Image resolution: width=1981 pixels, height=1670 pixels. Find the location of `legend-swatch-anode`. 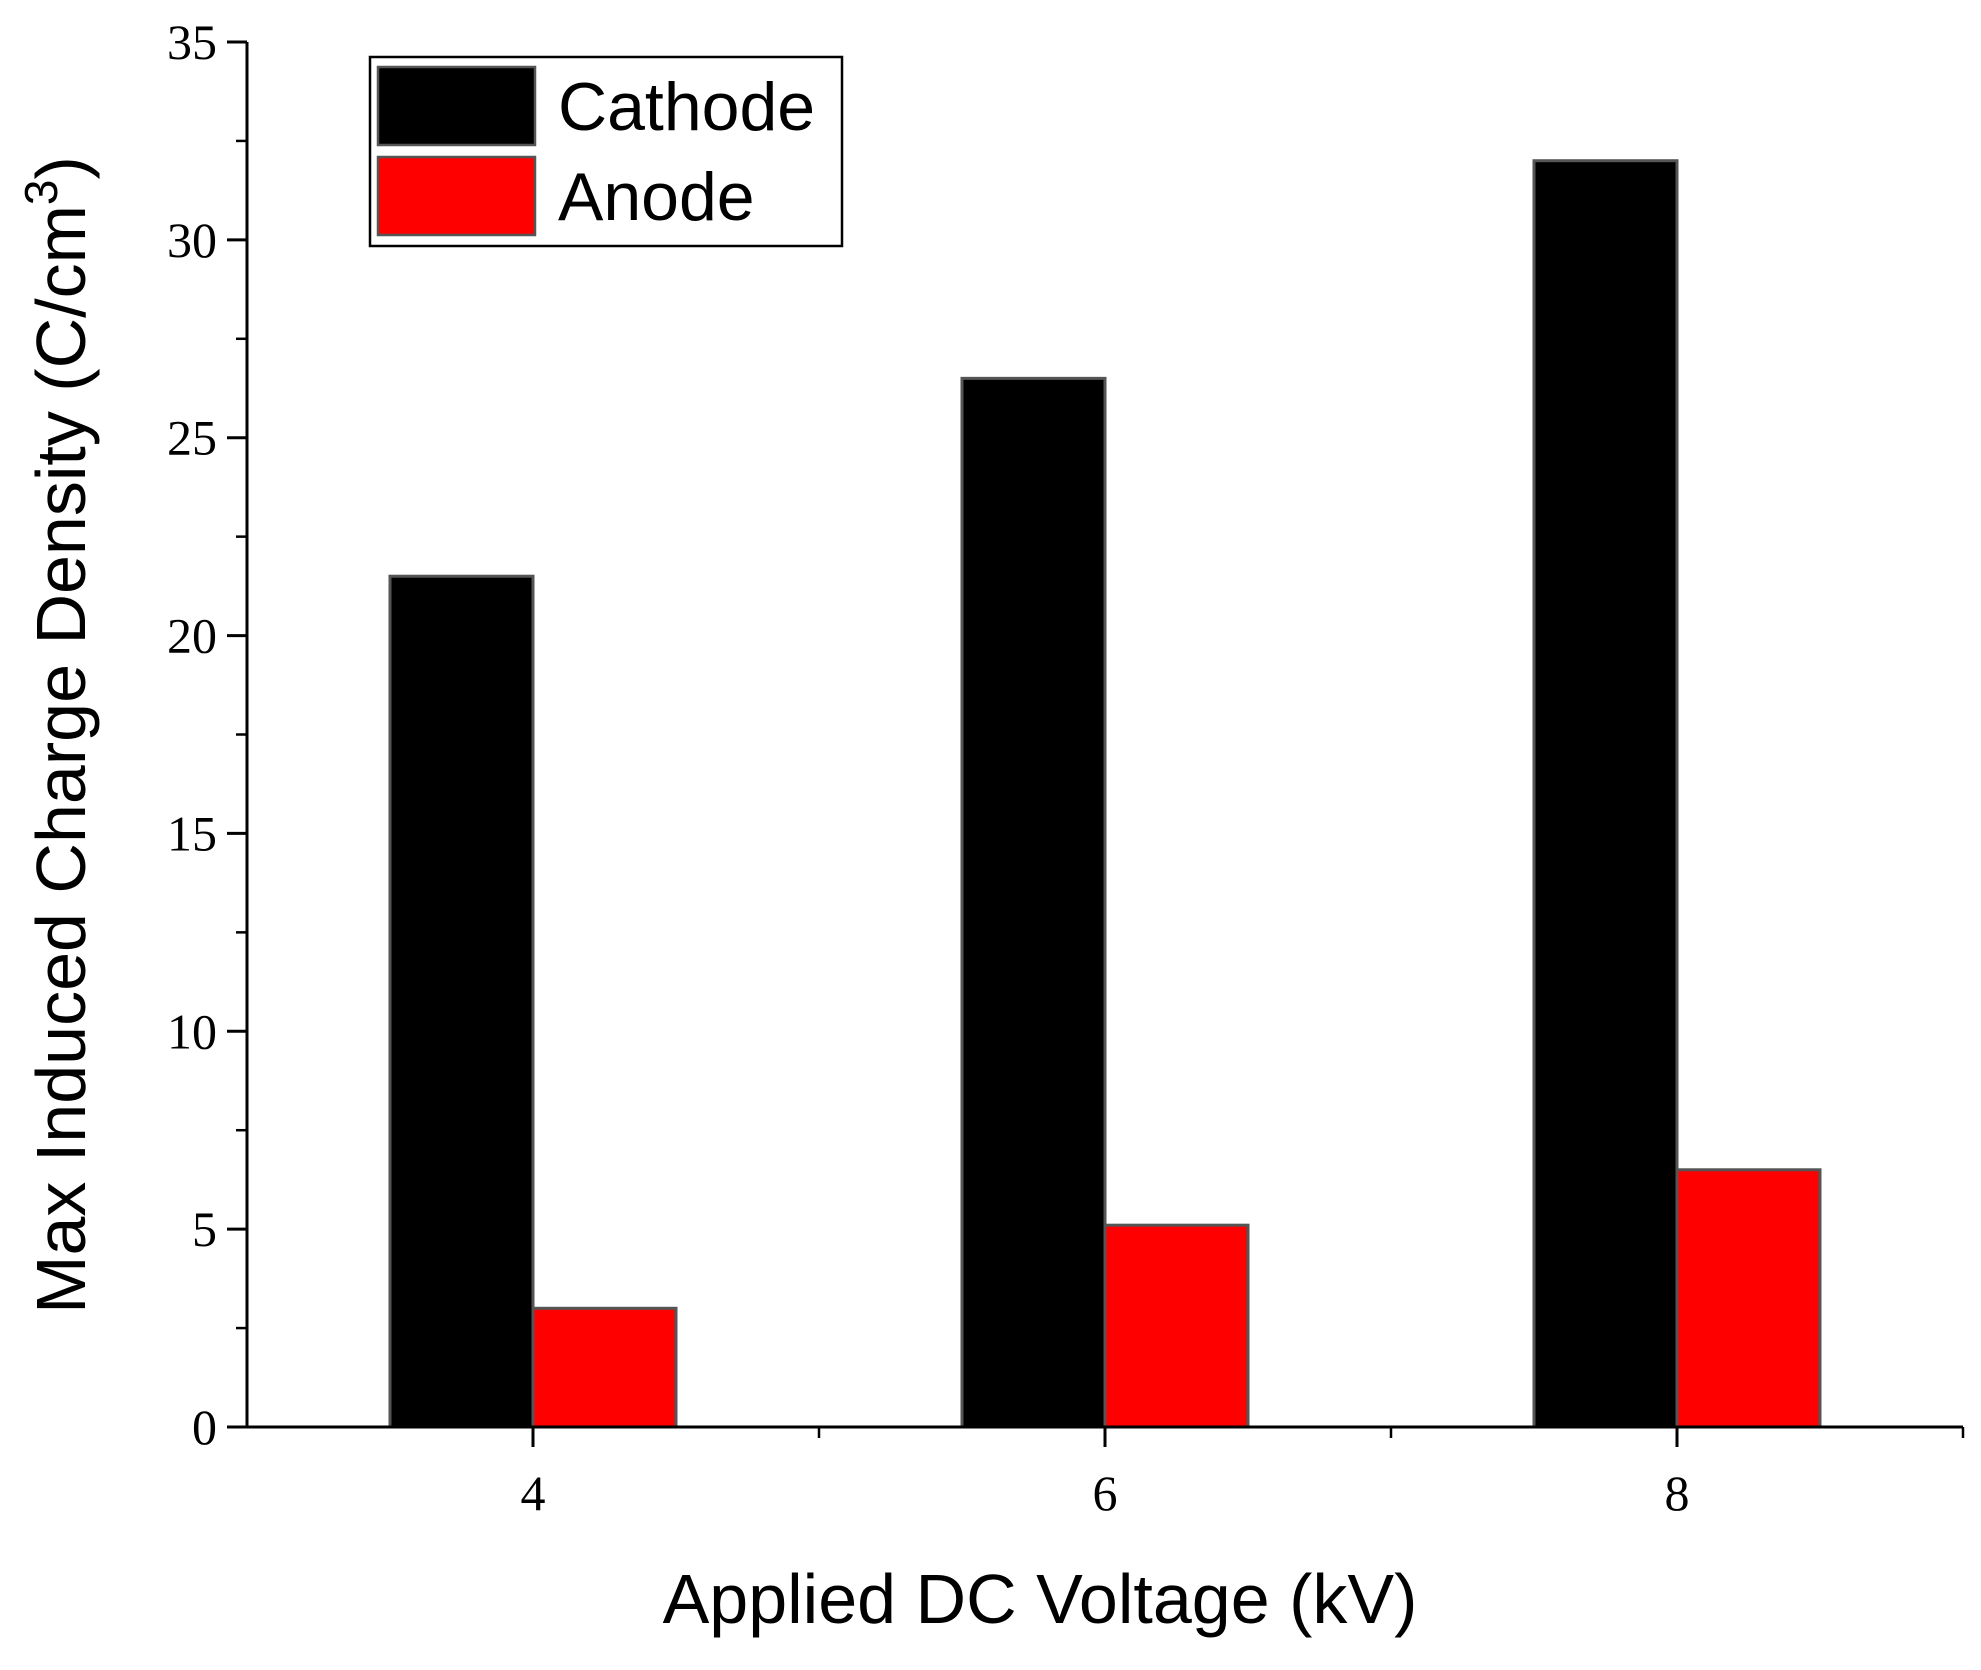

legend-swatch-anode is located at coordinates (456, 196).